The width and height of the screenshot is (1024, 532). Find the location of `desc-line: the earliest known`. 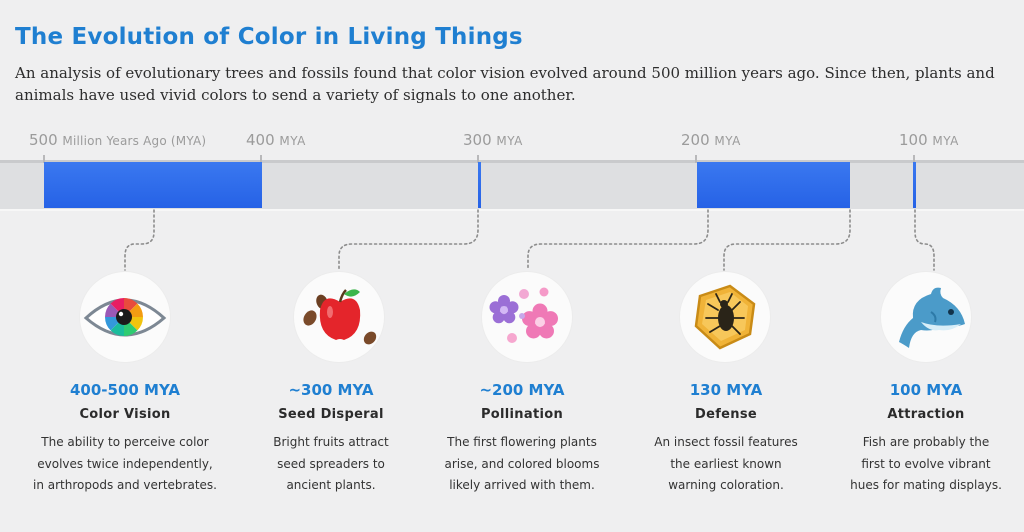

desc-line: the earliest known is located at coordinates (726, 463).